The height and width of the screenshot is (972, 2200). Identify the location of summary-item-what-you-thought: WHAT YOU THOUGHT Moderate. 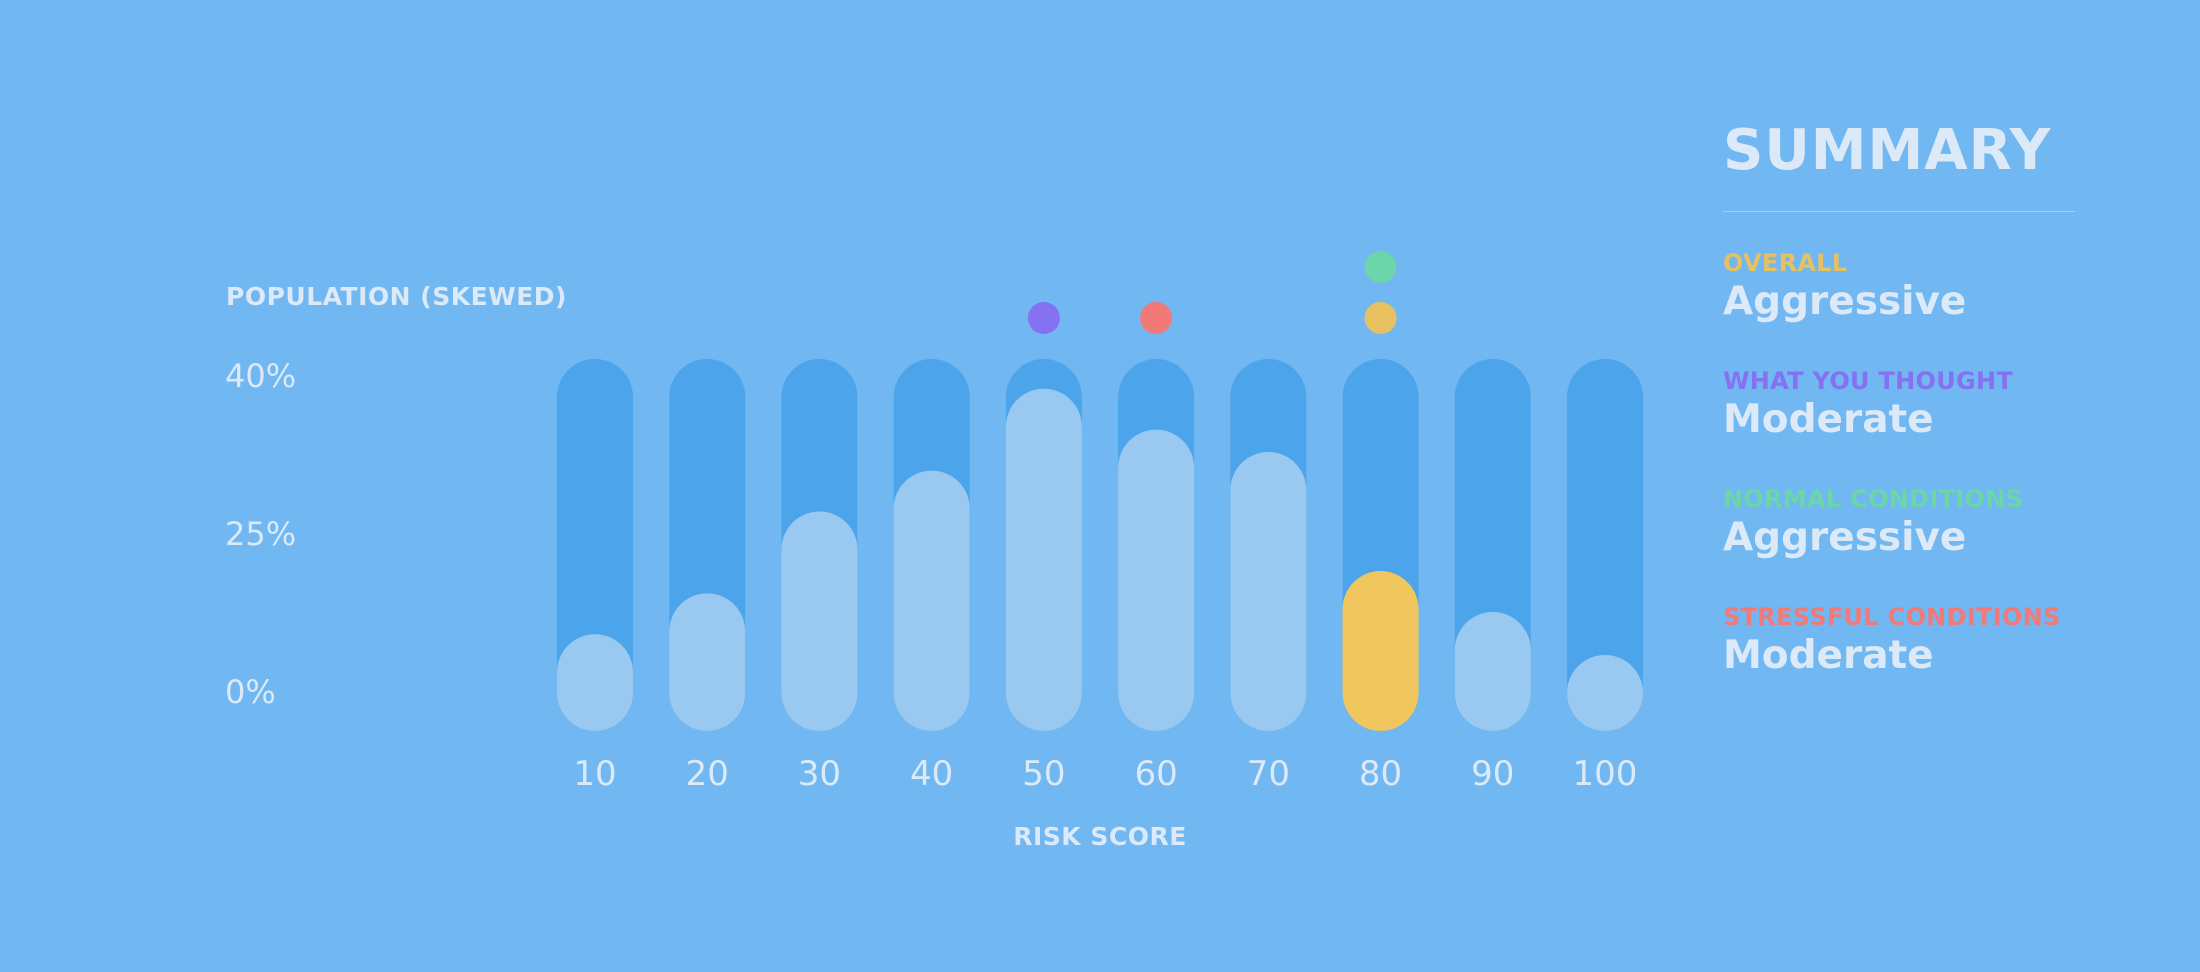
(1899, 406).